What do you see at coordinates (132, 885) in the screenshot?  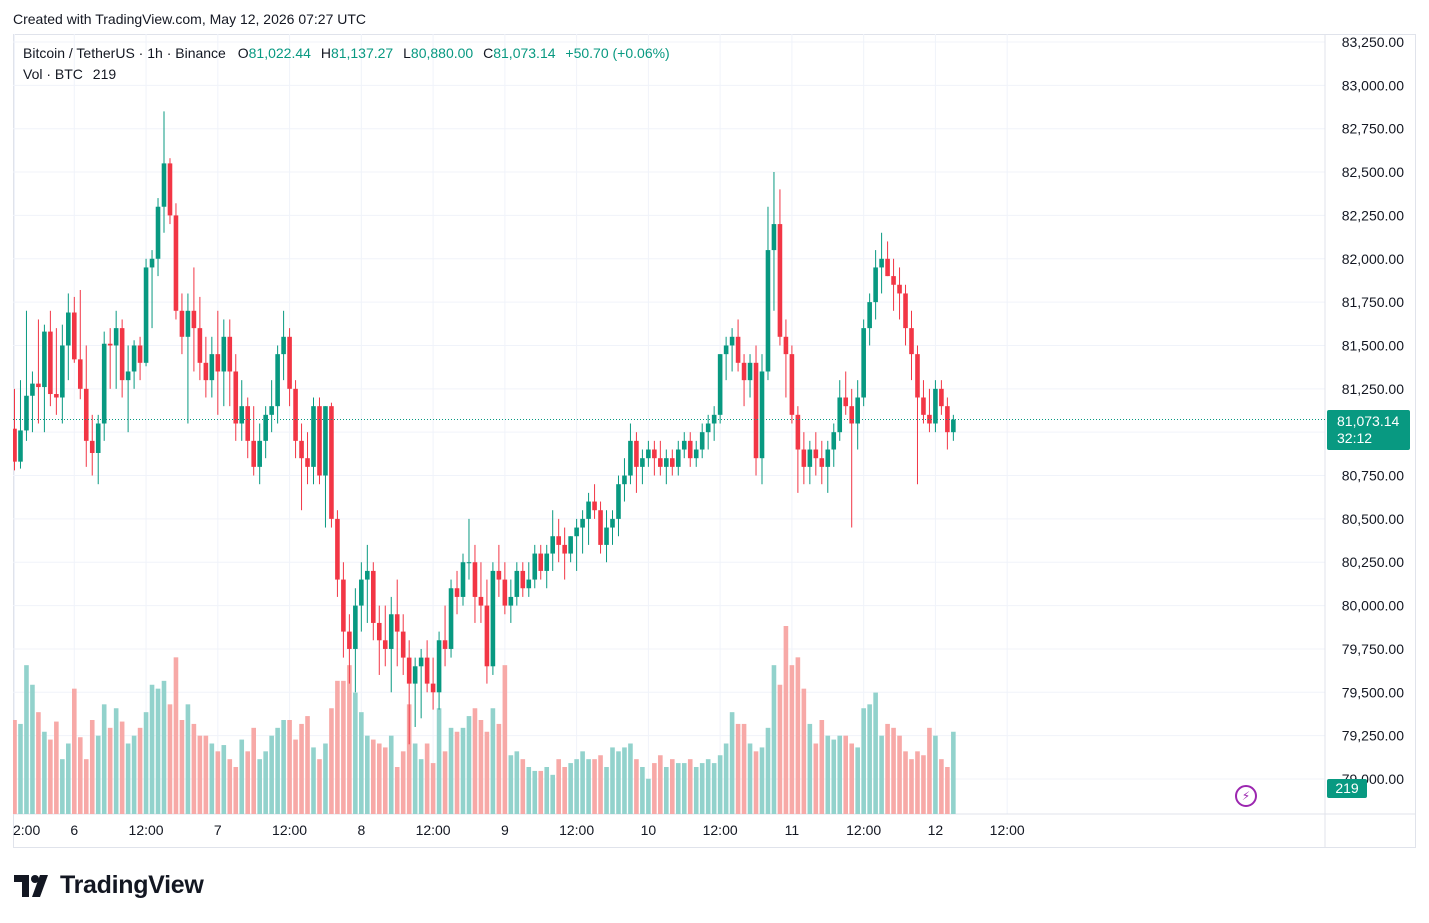 I see `brand-name: TradingView` at bounding box center [132, 885].